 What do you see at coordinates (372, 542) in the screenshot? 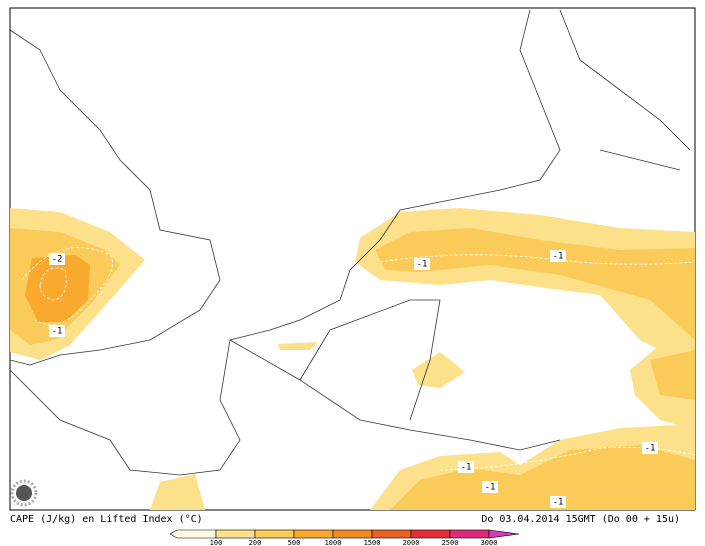
I see `colorbar-label: 1500` at bounding box center [372, 542].